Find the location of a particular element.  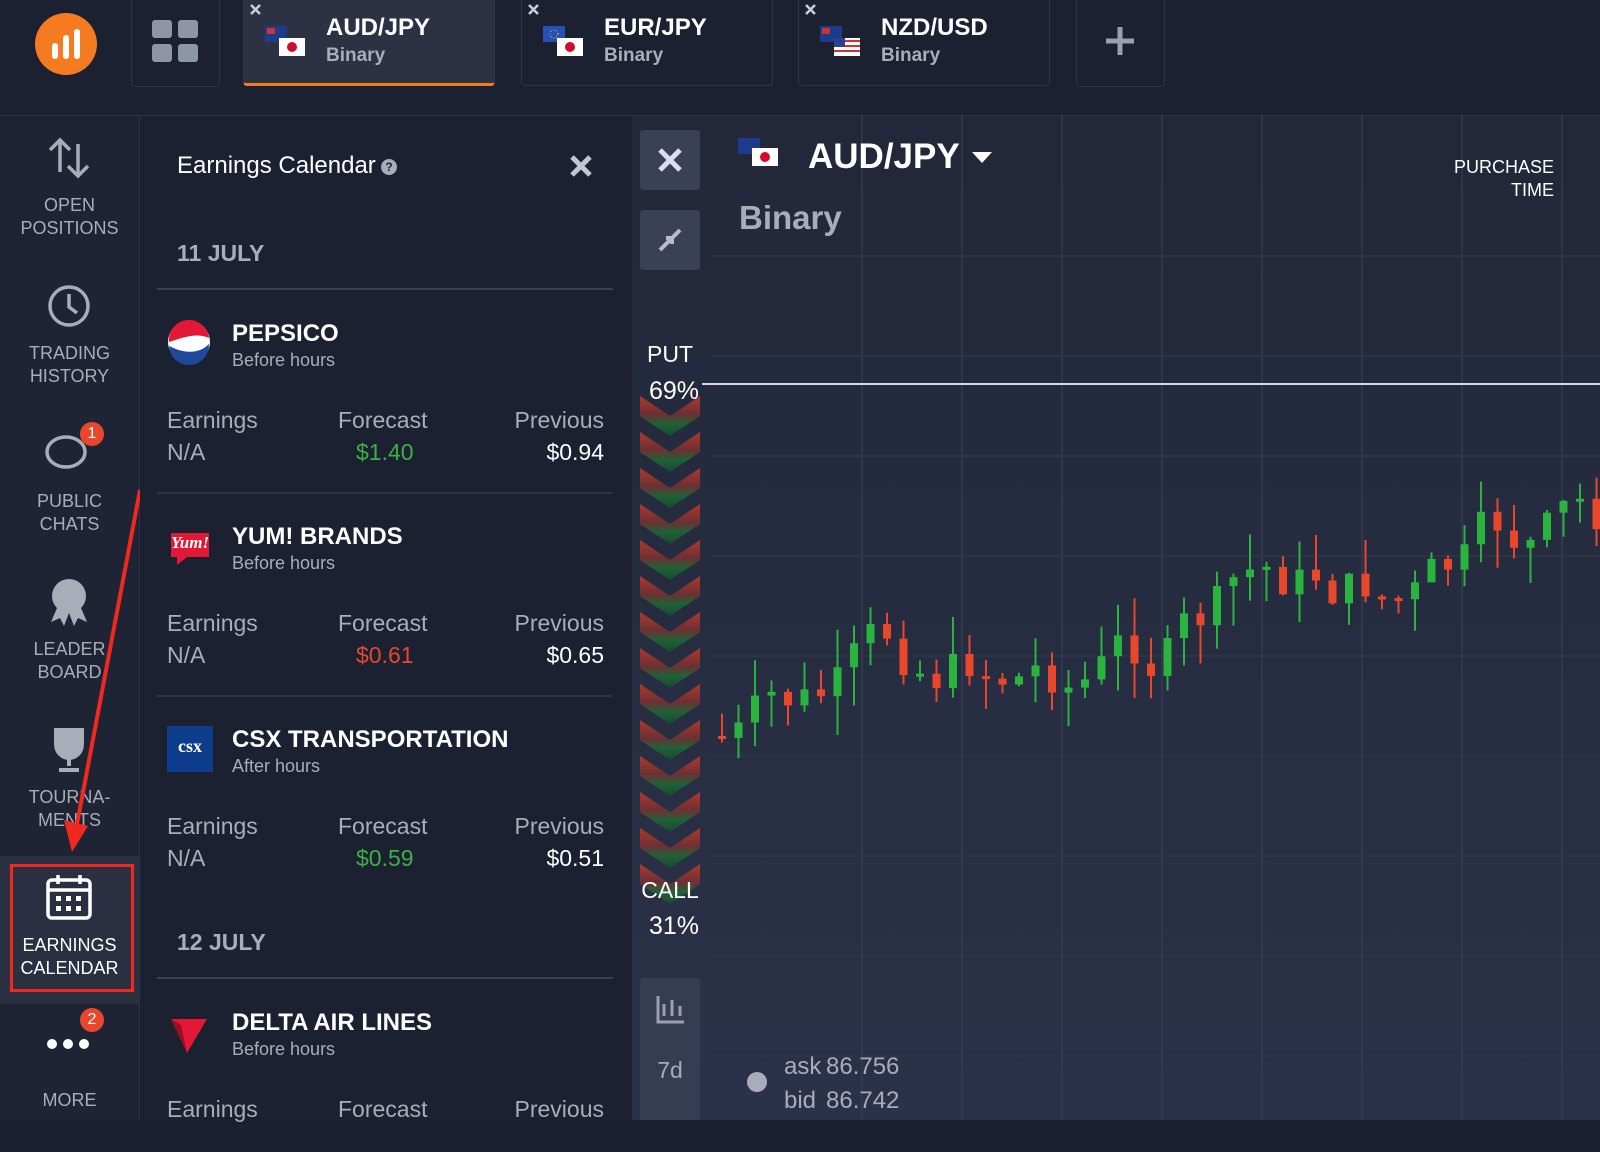

help-icon is located at coordinates (757, 1082).